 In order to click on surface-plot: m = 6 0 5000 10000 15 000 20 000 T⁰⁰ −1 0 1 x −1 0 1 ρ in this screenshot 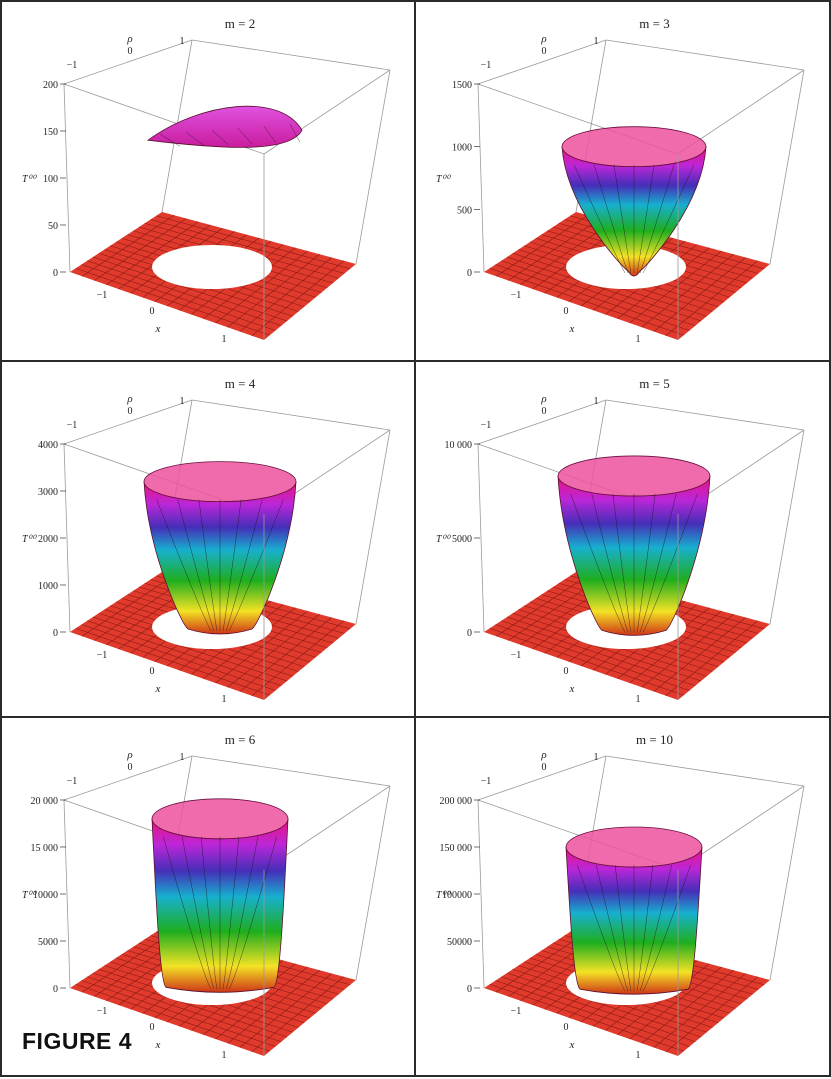, I will do `click(206, 896)`.